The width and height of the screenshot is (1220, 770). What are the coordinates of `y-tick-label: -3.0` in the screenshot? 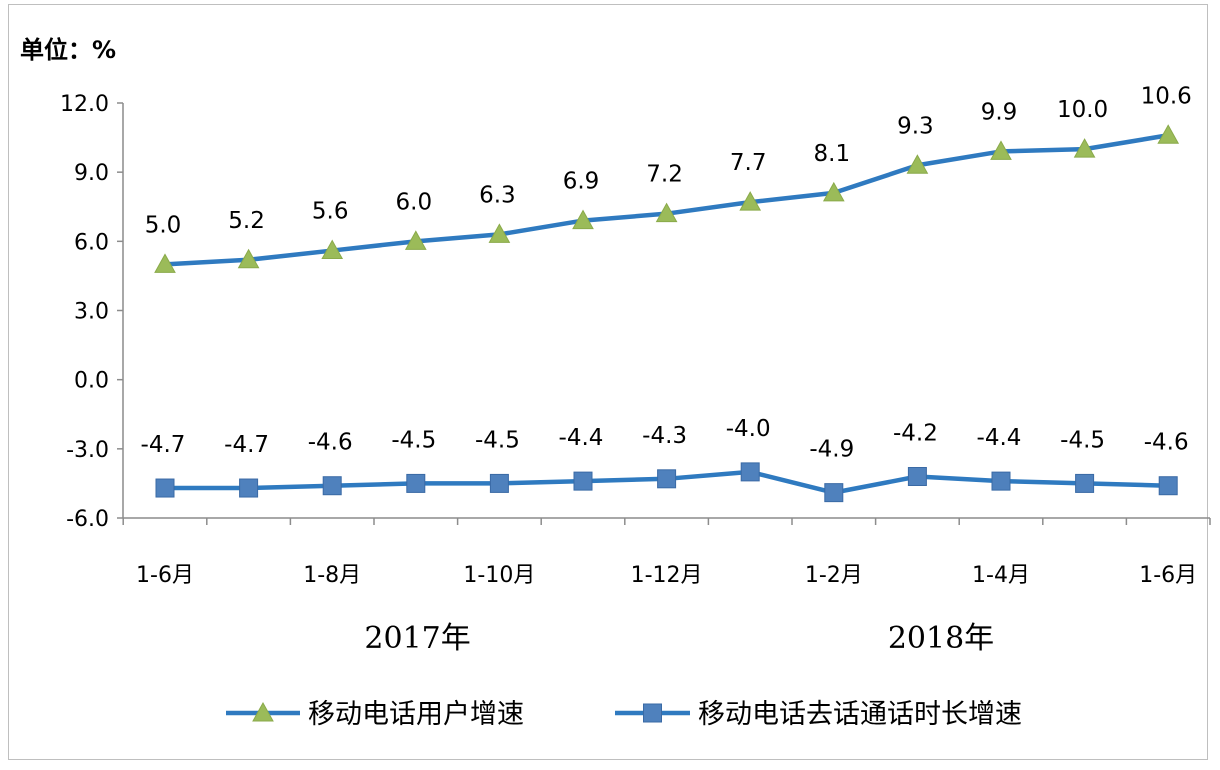 It's located at (87, 450).